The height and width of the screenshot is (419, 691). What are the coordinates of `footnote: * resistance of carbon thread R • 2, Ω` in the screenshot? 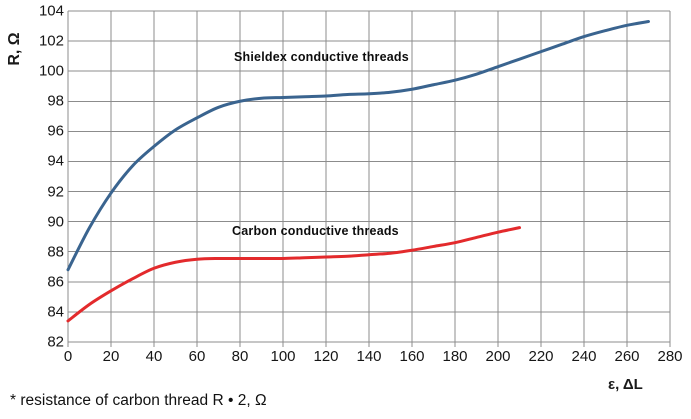 It's located at (138, 400).